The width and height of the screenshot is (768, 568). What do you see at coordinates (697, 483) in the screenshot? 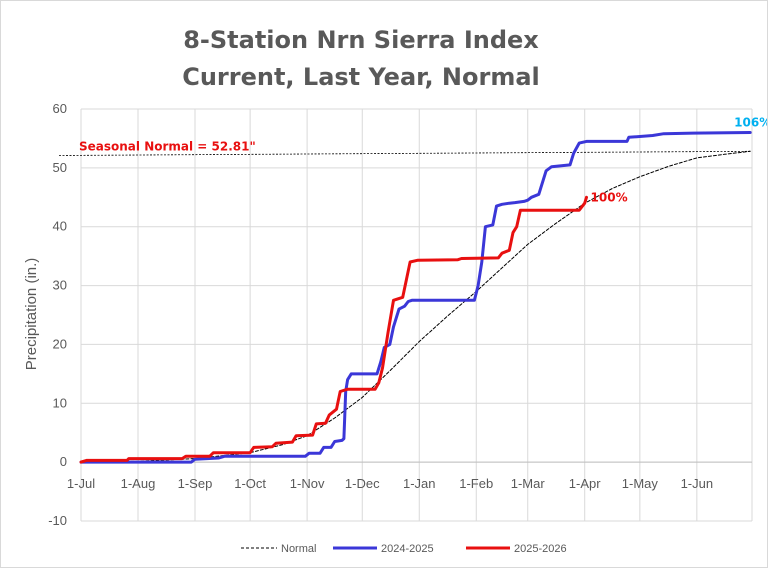
I see `x-tick-label: 1-Jun` at bounding box center [697, 483].